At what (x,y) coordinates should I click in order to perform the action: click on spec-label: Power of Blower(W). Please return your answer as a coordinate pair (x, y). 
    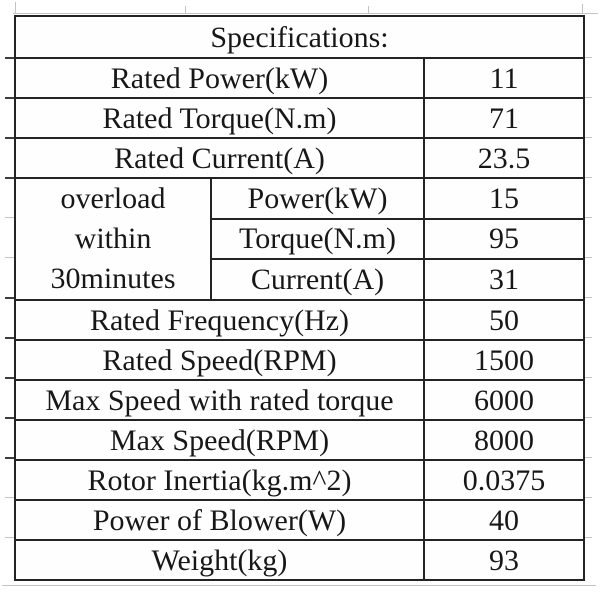
    Looking at the image, I should click on (219, 520).